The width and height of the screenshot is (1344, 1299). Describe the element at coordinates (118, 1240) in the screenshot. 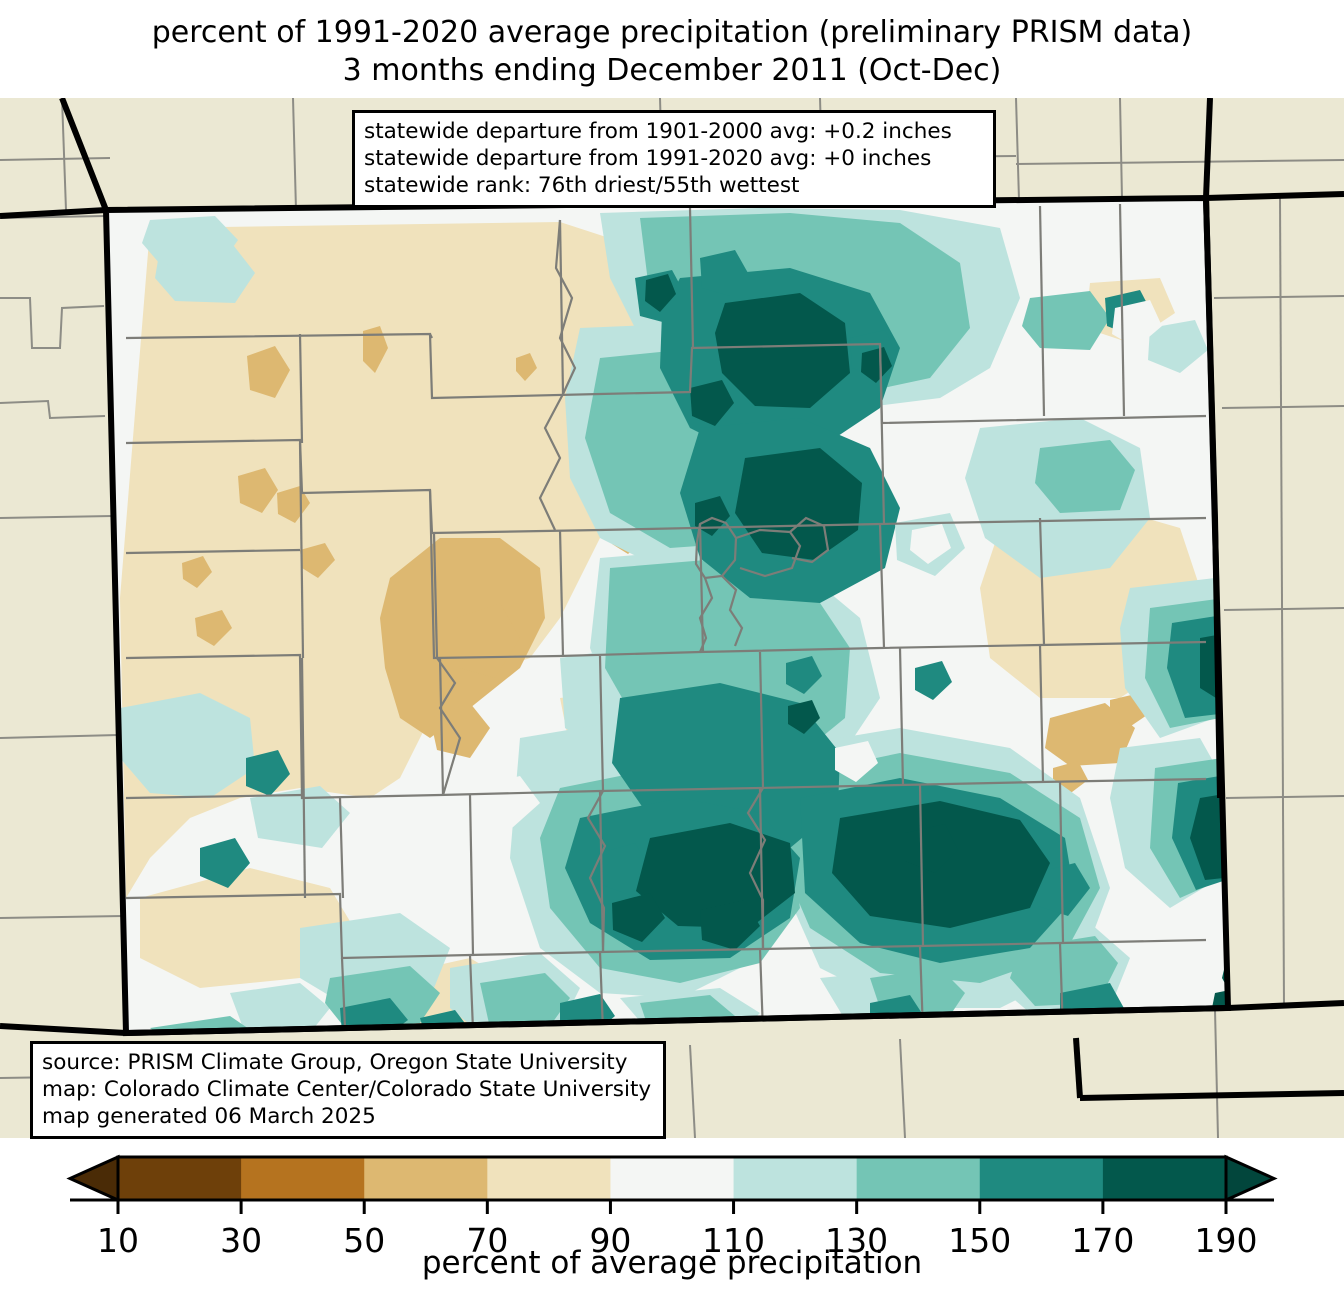

I see `colorbar-tick-label: 10` at that location.